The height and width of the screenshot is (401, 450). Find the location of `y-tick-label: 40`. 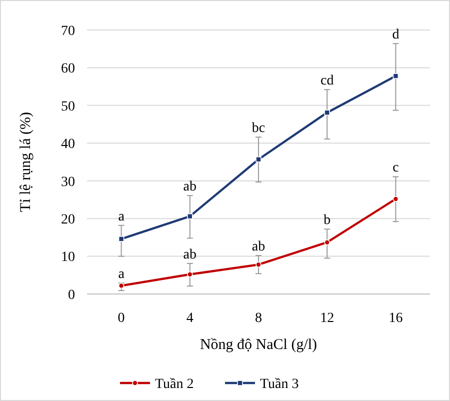

y-tick-label: 40 is located at coordinates (68, 144).